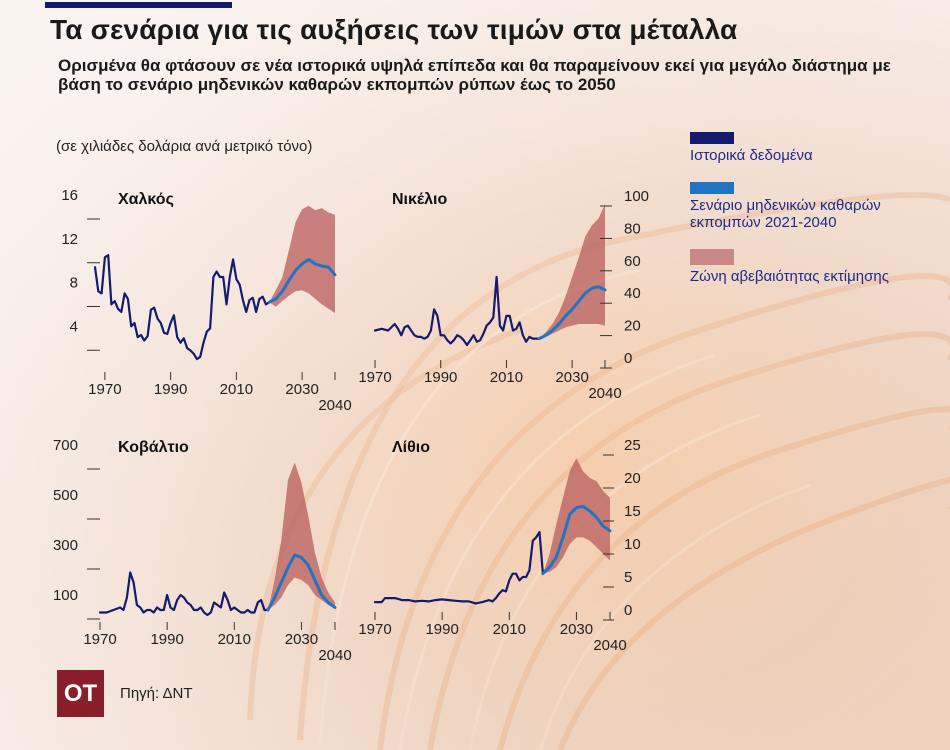  What do you see at coordinates (374, 629) in the screenshot?
I see `chart-4-x-tick-label: 1970` at bounding box center [374, 629].